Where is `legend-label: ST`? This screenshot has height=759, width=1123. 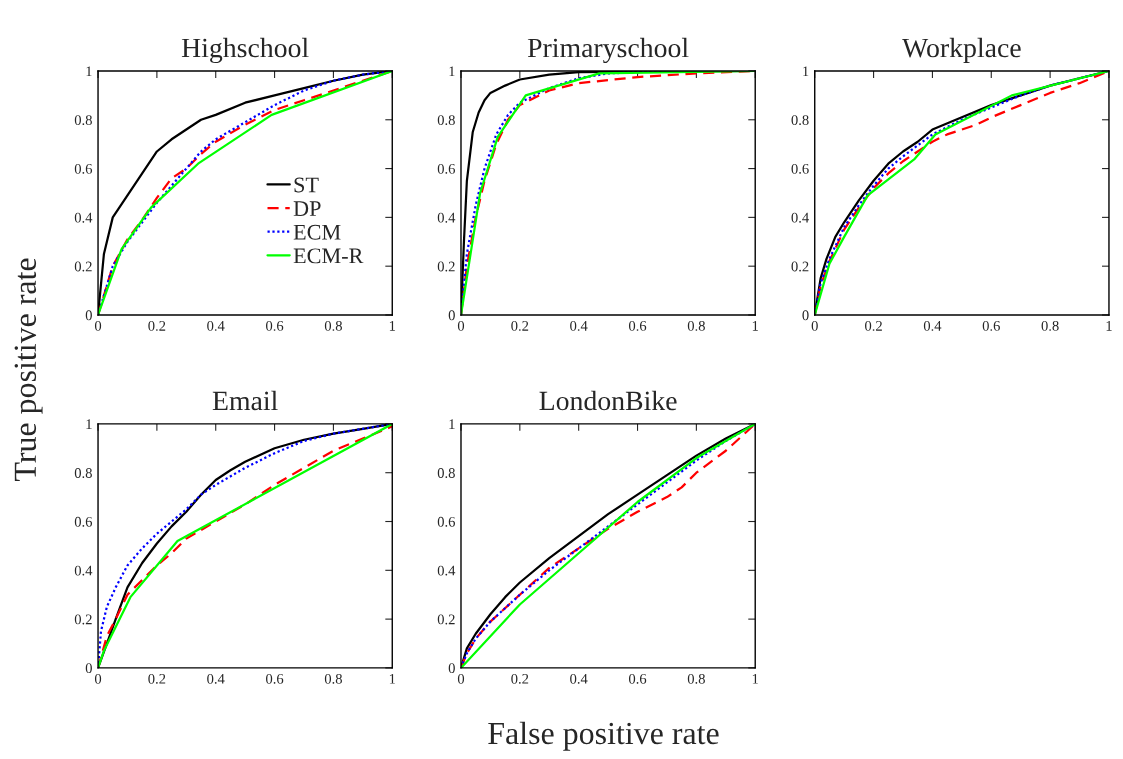 legend-label: ST is located at coordinates (306, 185).